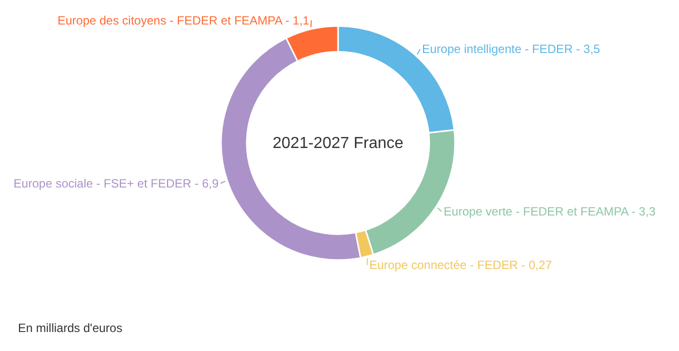 This screenshot has width=679, height=351. Describe the element at coordinates (70, 328) in the screenshot. I see `text: En milliards d'euros` at that location.